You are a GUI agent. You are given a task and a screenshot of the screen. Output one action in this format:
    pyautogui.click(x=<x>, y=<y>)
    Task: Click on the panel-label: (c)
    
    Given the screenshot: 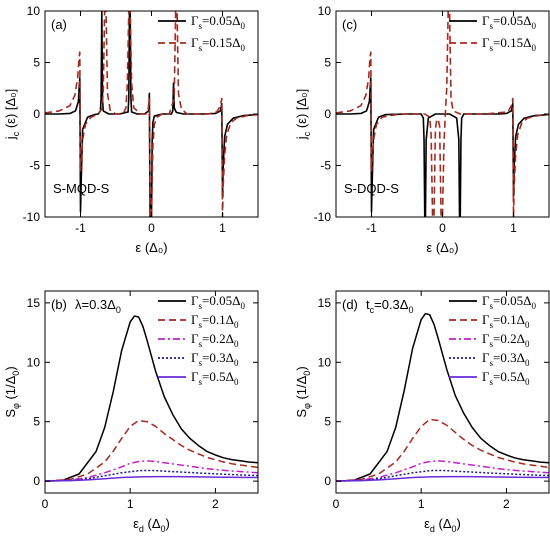 What is the action you would take?
    pyautogui.click(x=349, y=24)
    